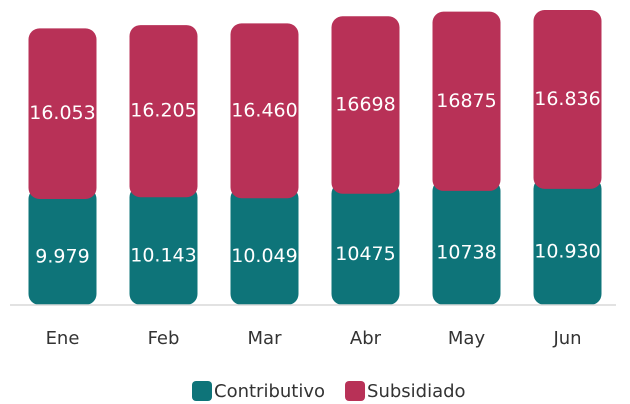  I want to click on value-label: 10475, so click(365, 254).